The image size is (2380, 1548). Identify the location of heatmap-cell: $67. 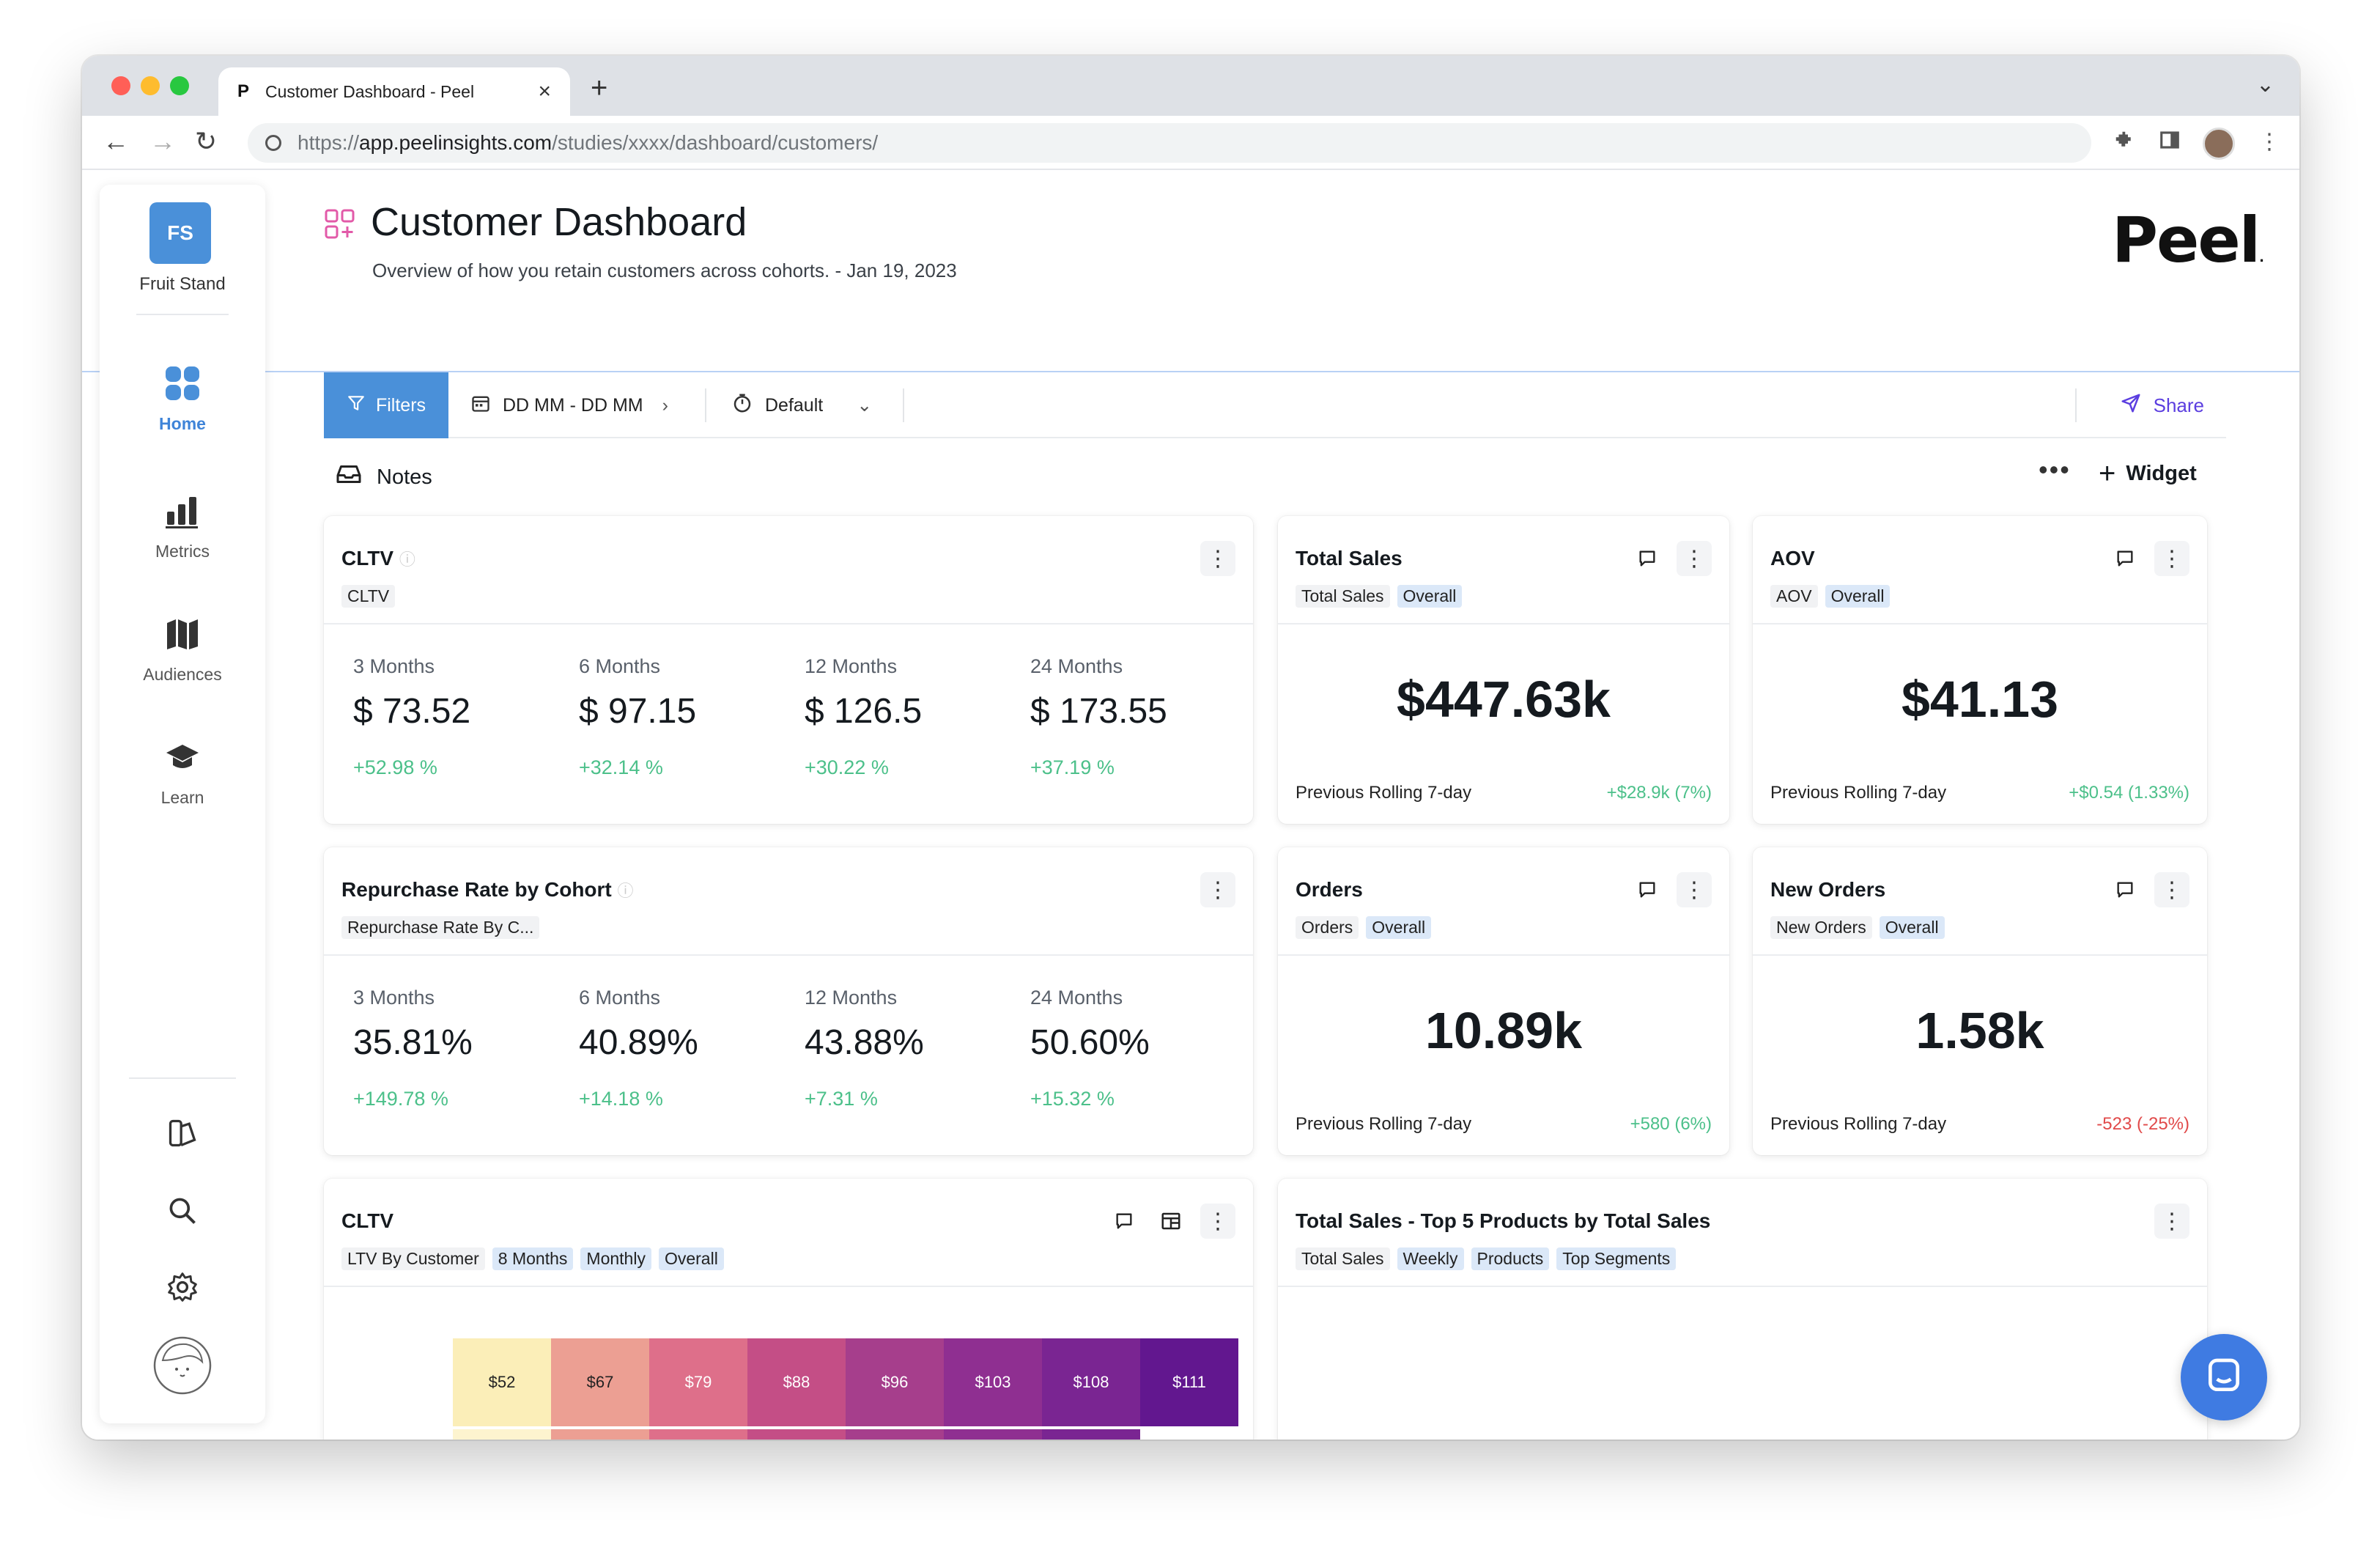
(600, 1382).